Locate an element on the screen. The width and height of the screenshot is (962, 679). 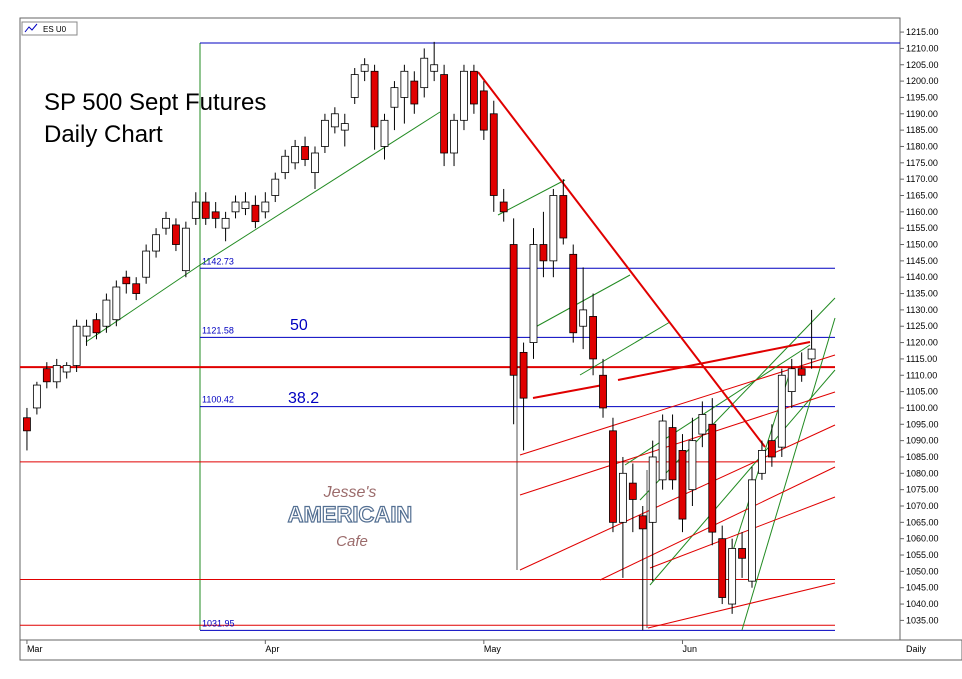
y-tick-label: 1150.00 is located at coordinates (922, 245).